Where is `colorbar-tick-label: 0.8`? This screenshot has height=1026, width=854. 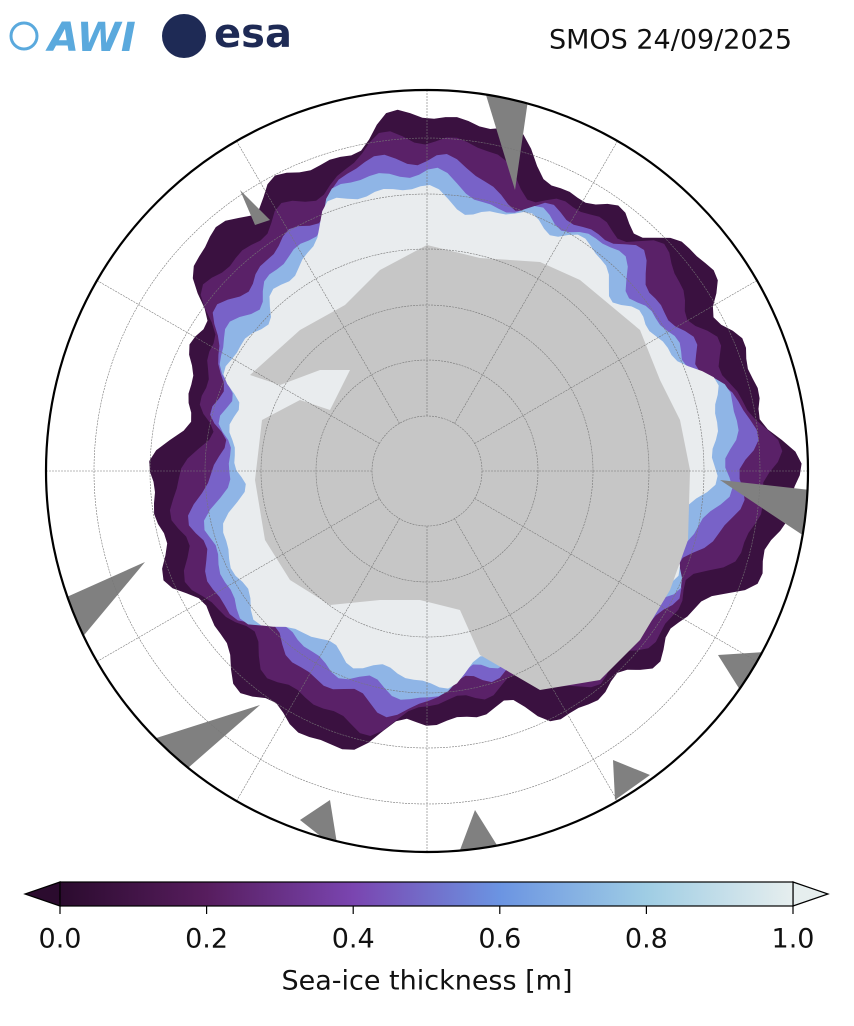 colorbar-tick-label: 0.8 is located at coordinates (646, 939).